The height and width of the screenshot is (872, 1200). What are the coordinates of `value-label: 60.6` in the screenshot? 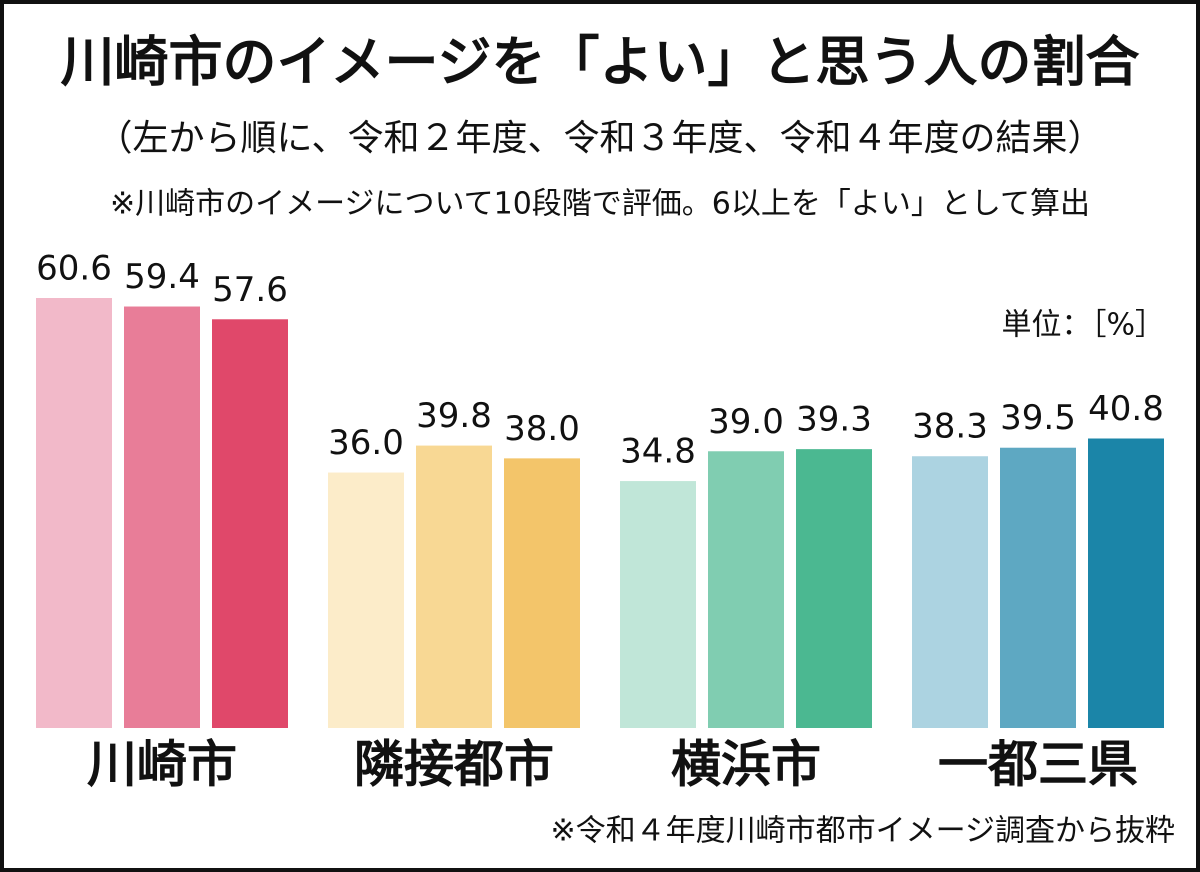 It's located at (74, 269).